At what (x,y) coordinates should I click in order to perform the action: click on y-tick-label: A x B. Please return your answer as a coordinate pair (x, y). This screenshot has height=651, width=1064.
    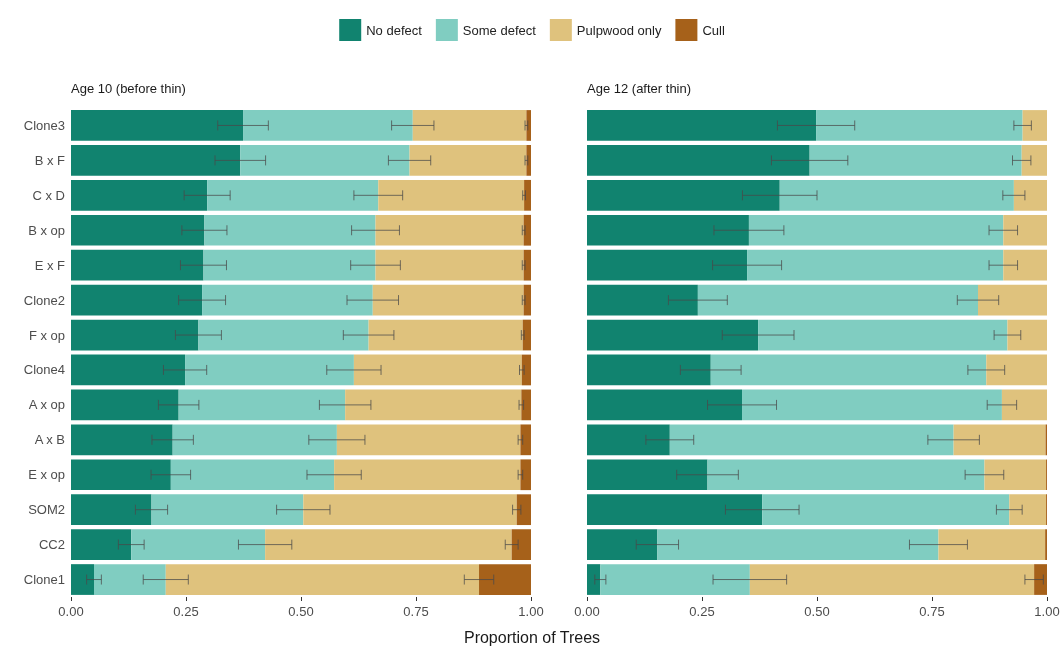
    Looking at the image, I should click on (49, 440).